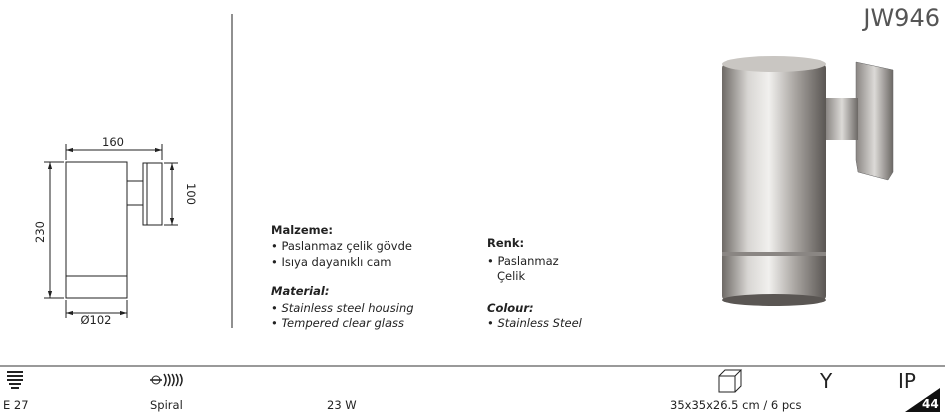 Image resolution: width=945 pixels, height=414 pixels. What do you see at coordinates (900, 18) in the screenshot?
I see `product-code: JW946` at bounding box center [900, 18].